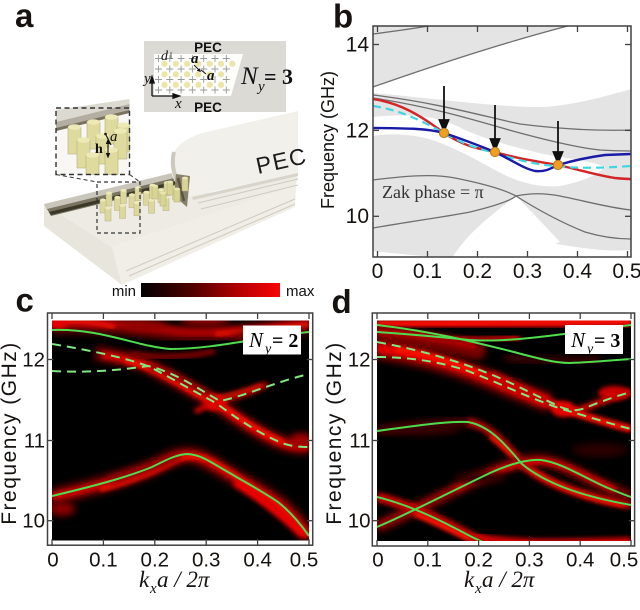 The height and width of the screenshot is (610, 640). What do you see at coordinates (285, 341) in the screenshot?
I see `svg-text: = 2` at bounding box center [285, 341].